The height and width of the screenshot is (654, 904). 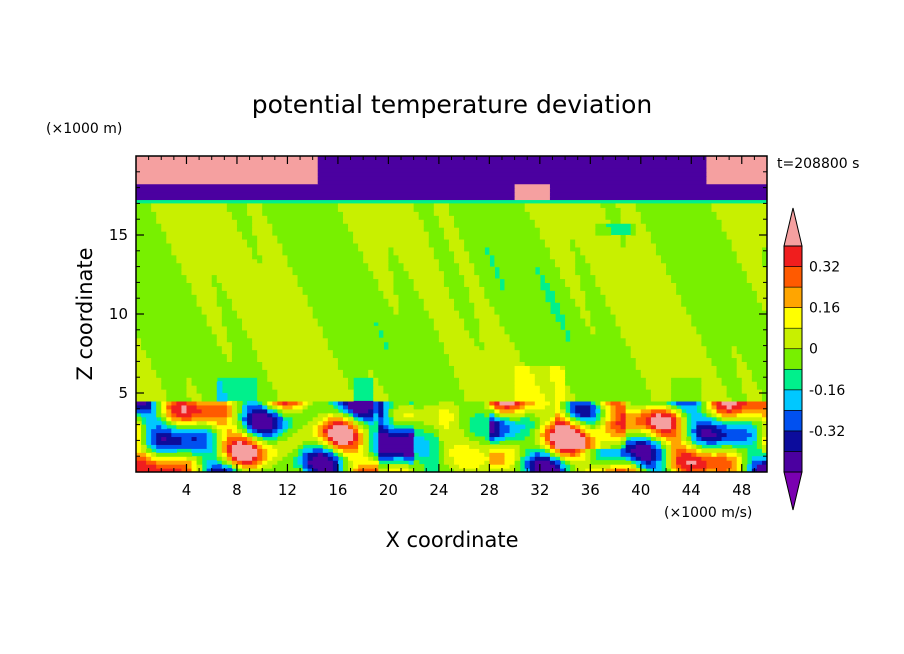 What do you see at coordinates (827, 432) in the screenshot?
I see `colorbar-tick-label: -0.32` at bounding box center [827, 432].